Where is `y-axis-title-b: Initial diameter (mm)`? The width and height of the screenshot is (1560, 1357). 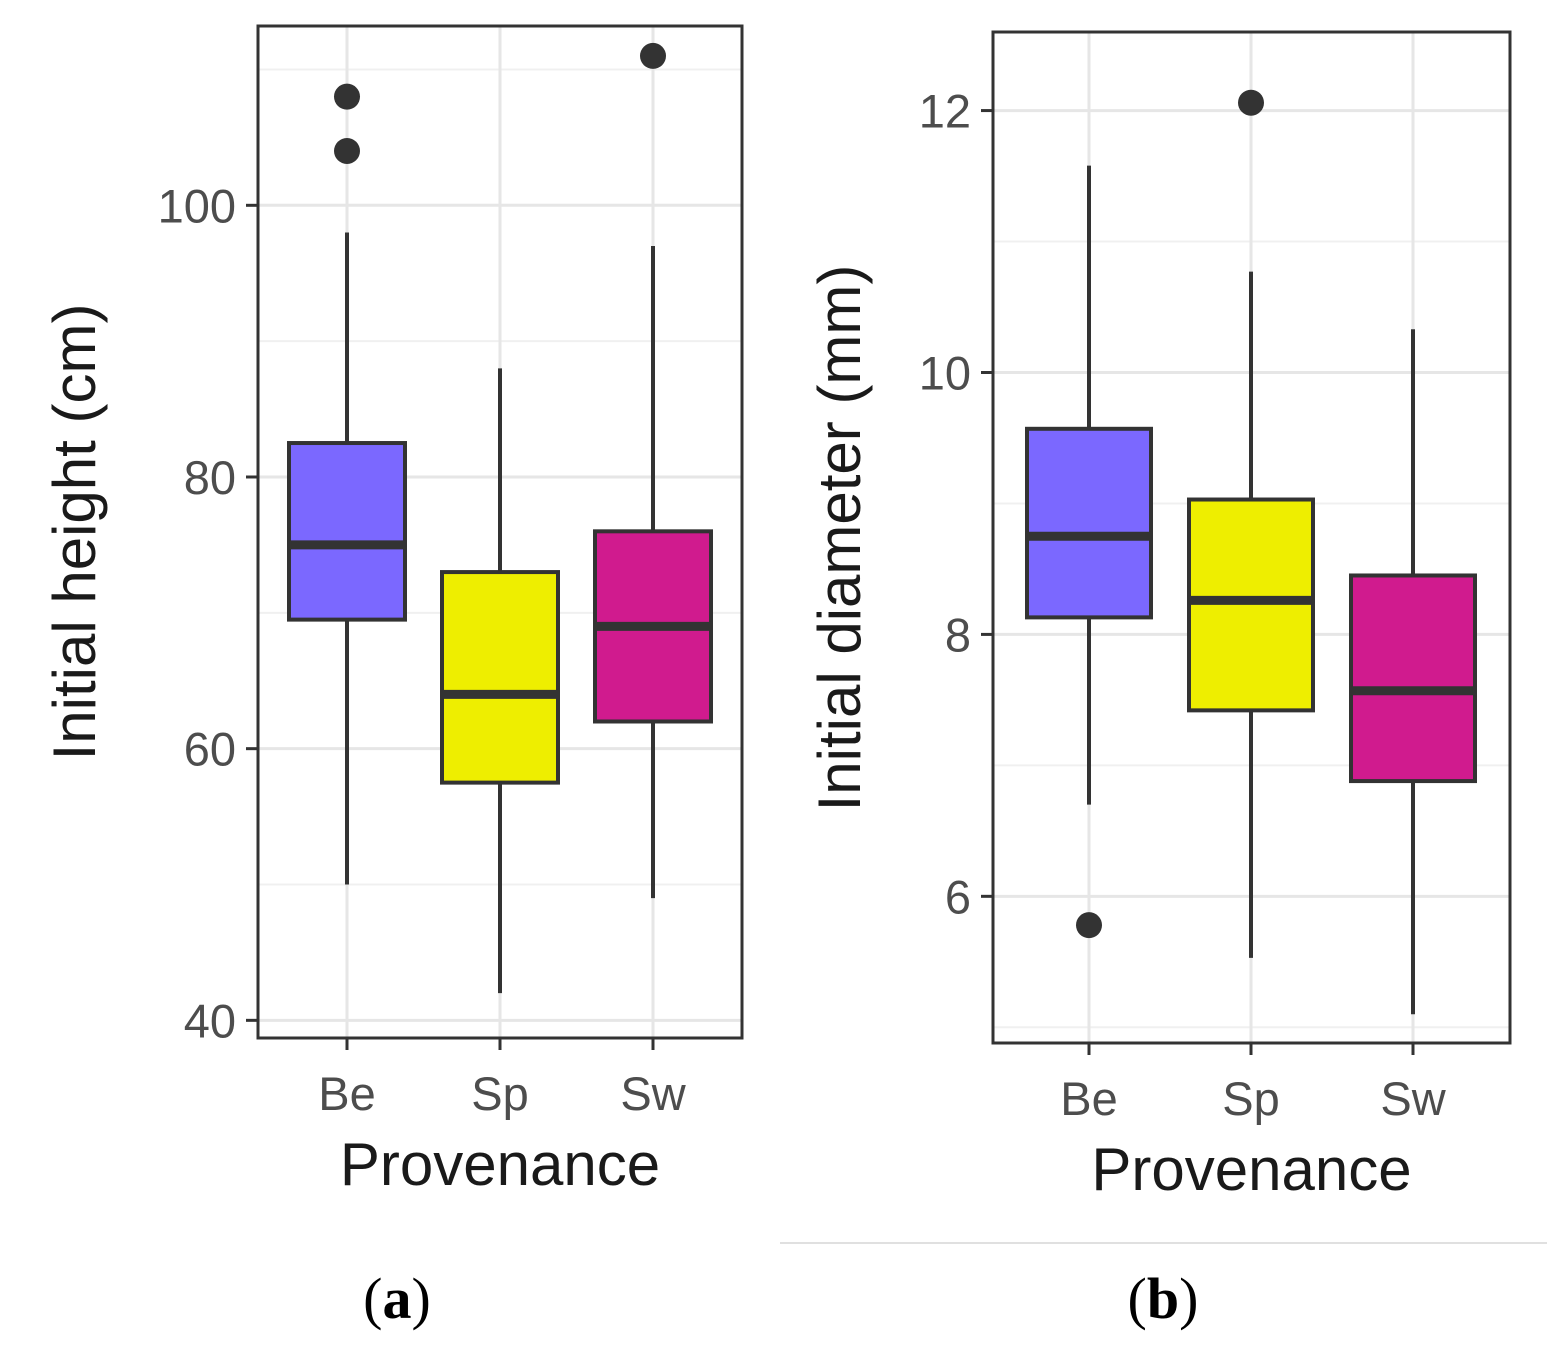
y-axis-title-b: Initial diameter (mm) is located at coordinates (839, 538).